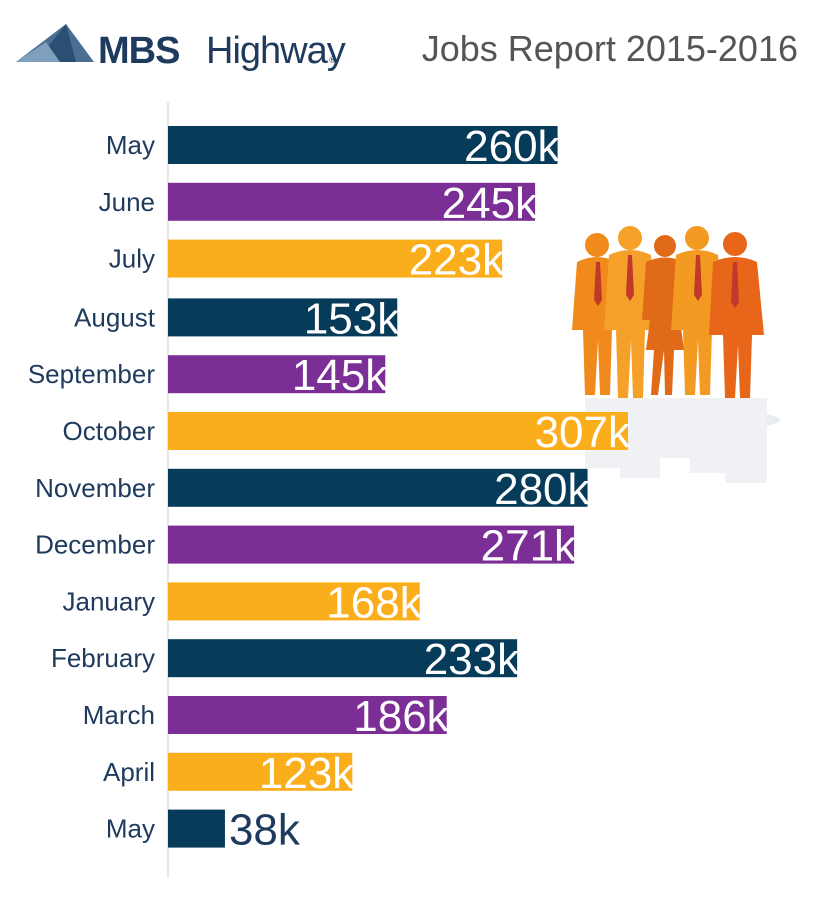 Image resolution: width=826 pixels, height=922 pixels. I want to click on value-label-10: 186k, so click(401, 716).